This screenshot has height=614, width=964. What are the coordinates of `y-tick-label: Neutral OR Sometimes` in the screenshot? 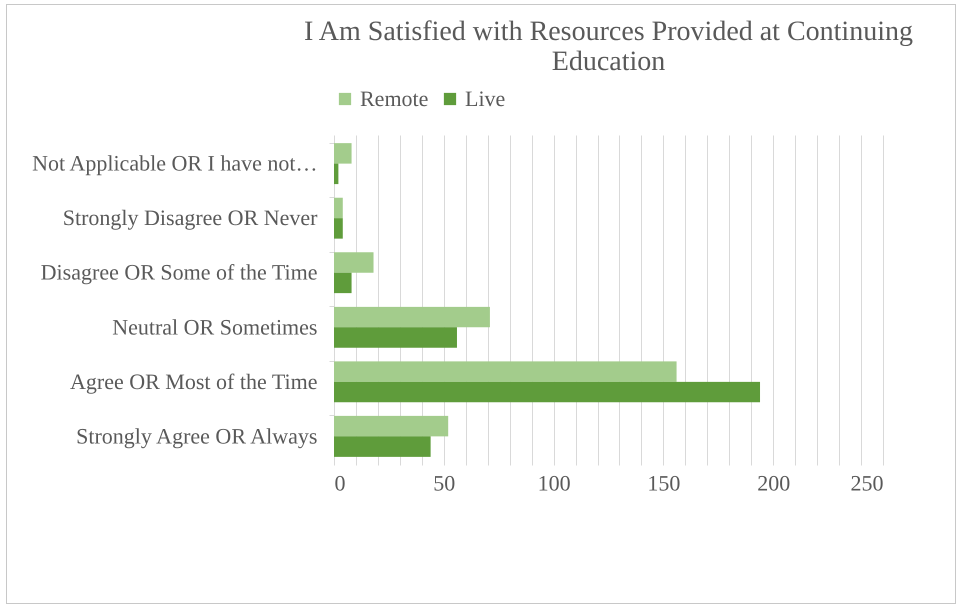 It's located at (215, 327).